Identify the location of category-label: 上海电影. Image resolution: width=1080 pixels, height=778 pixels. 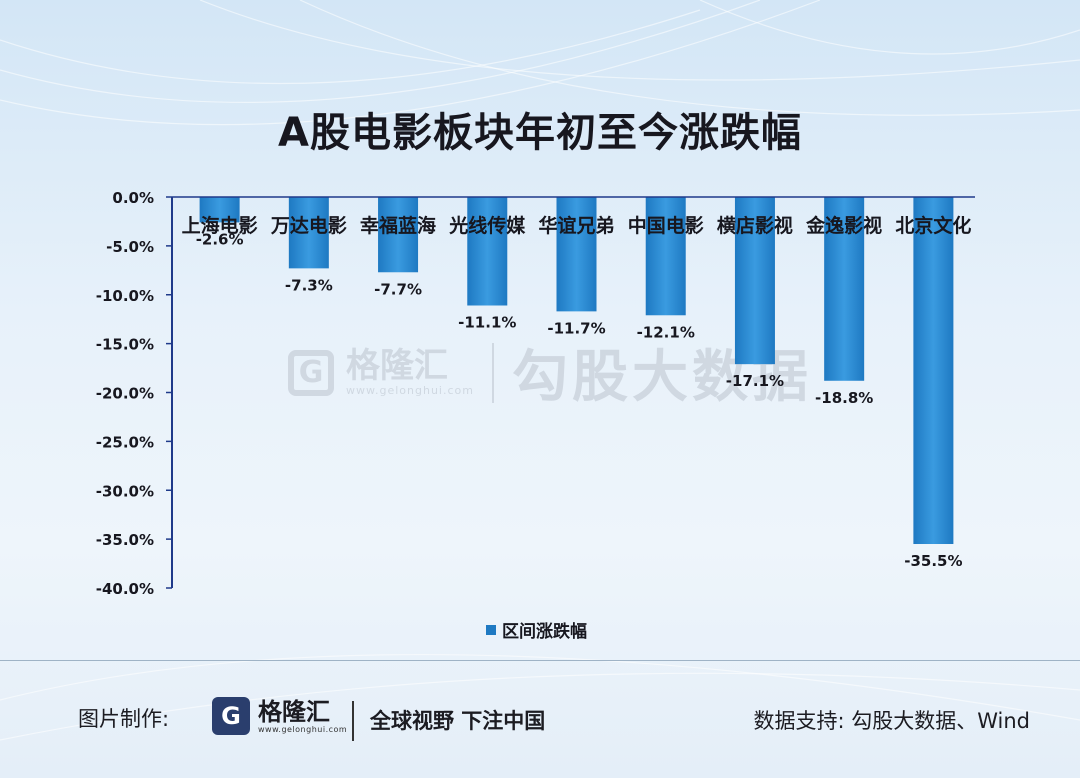
(220, 225).